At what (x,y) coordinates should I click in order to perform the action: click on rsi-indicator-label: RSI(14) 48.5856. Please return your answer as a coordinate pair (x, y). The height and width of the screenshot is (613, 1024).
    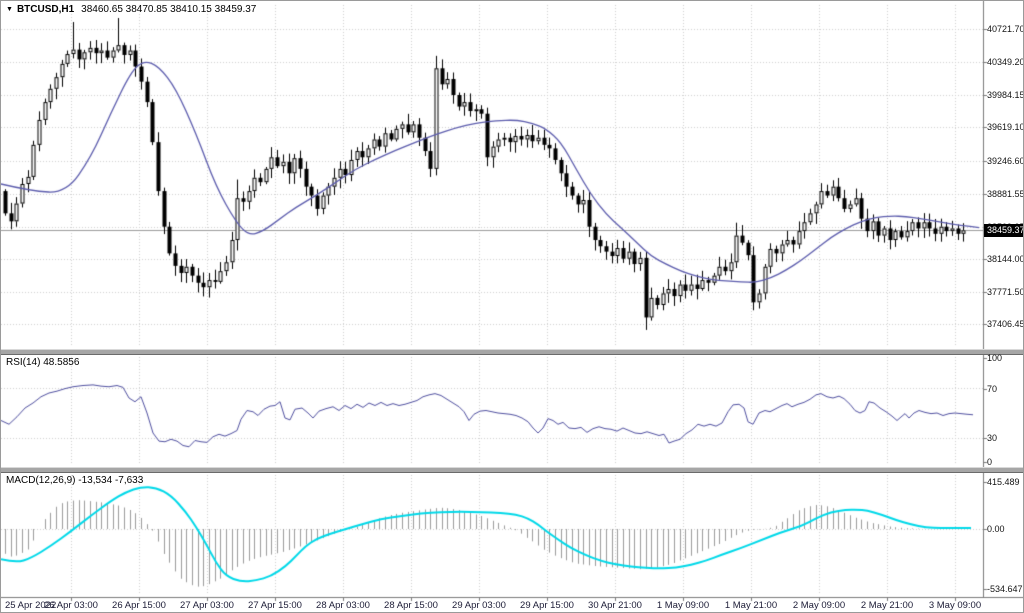
    Looking at the image, I should click on (43, 362).